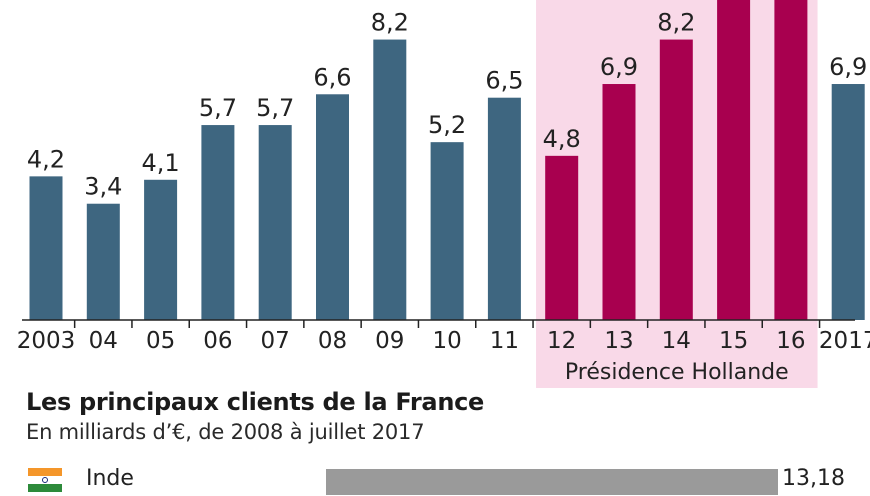 The height and width of the screenshot is (496, 870). What do you see at coordinates (504, 341) in the screenshot?
I see `tick-label-11: 11` at bounding box center [504, 341].